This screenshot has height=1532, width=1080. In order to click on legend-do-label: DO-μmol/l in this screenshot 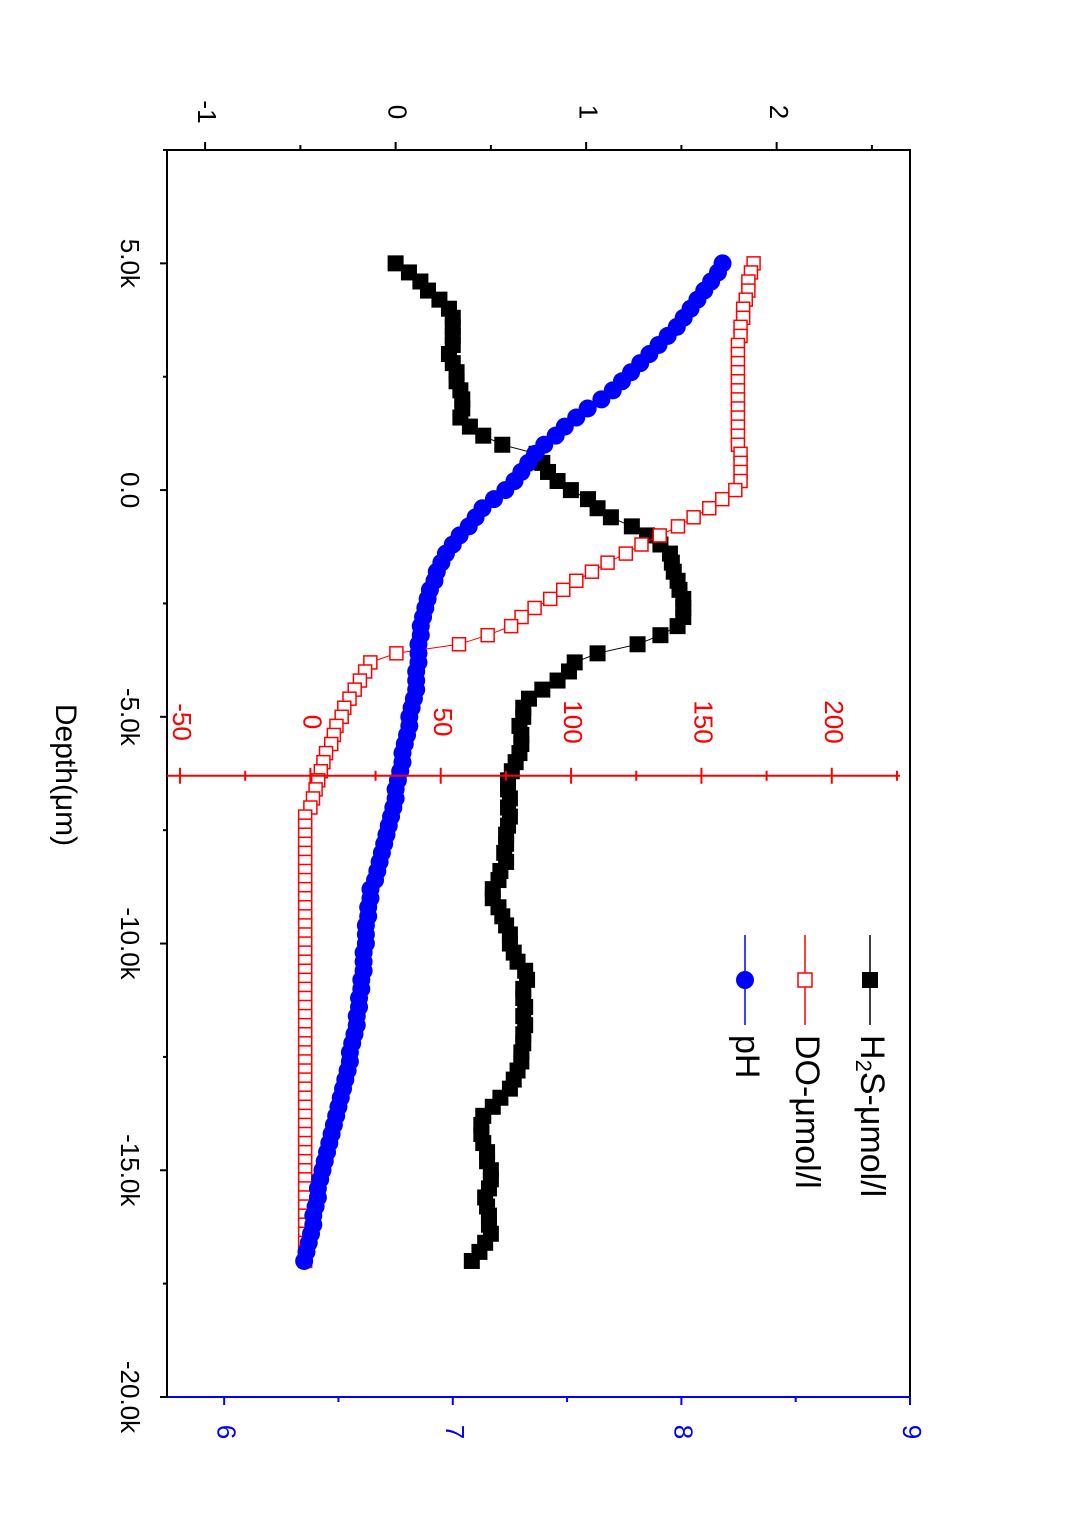, I will do `click(807, 1112)`.